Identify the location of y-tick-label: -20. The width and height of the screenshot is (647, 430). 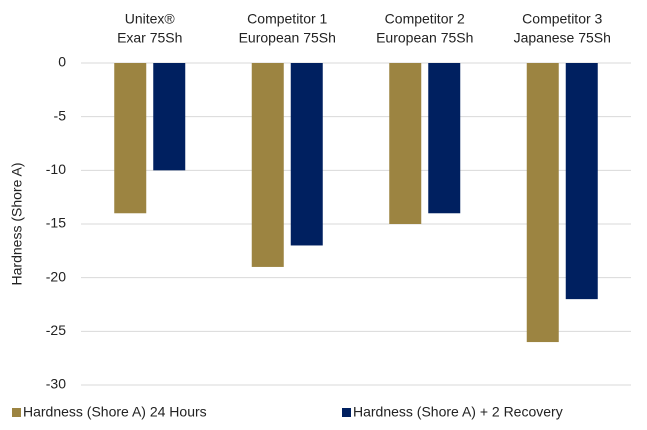
(56, 276).